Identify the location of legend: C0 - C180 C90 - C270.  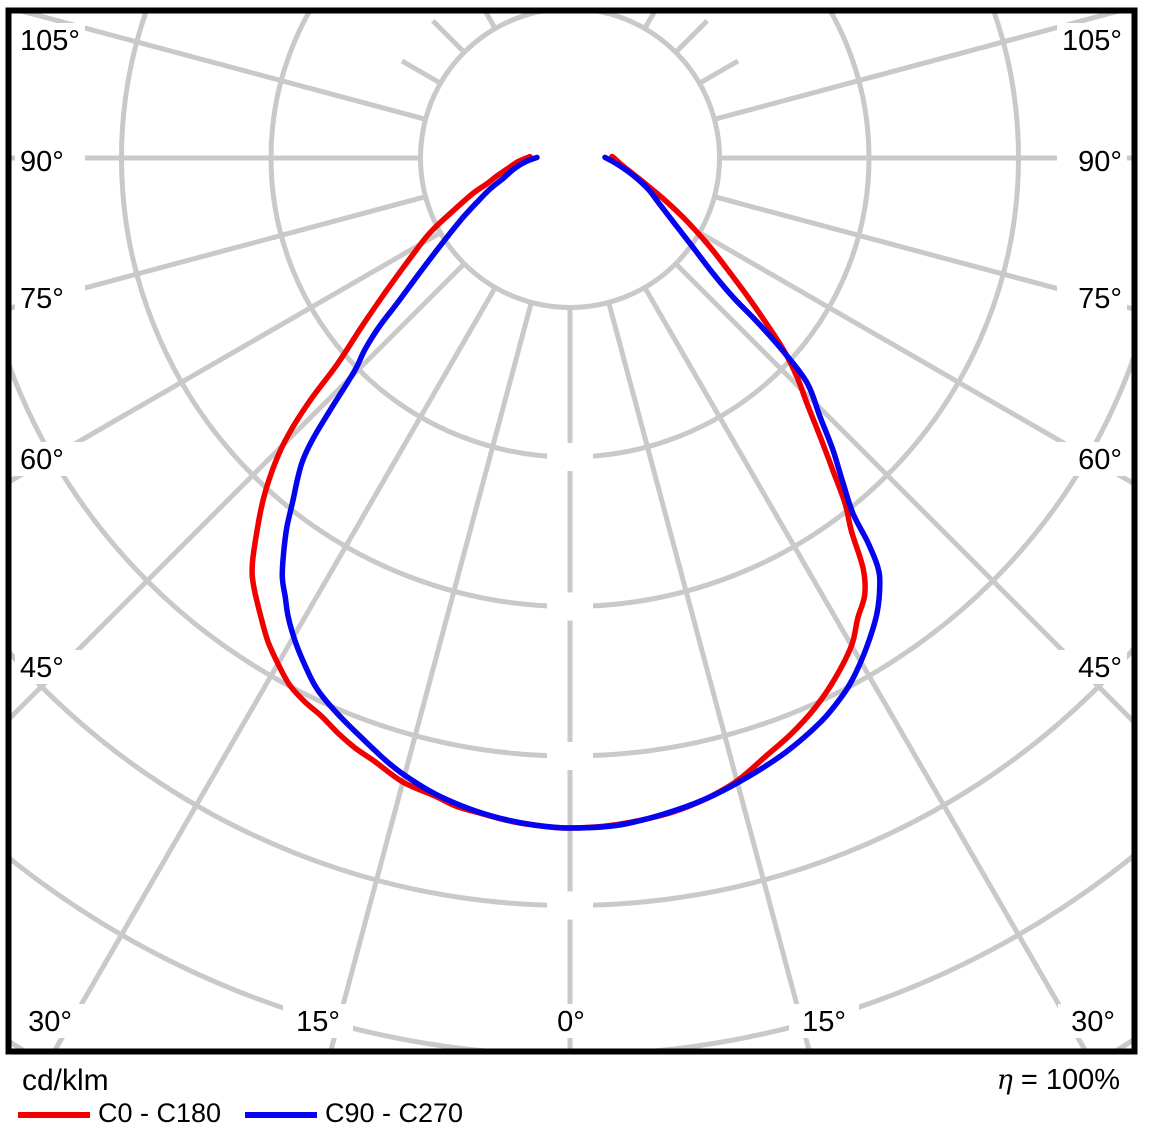
(582, 1115).